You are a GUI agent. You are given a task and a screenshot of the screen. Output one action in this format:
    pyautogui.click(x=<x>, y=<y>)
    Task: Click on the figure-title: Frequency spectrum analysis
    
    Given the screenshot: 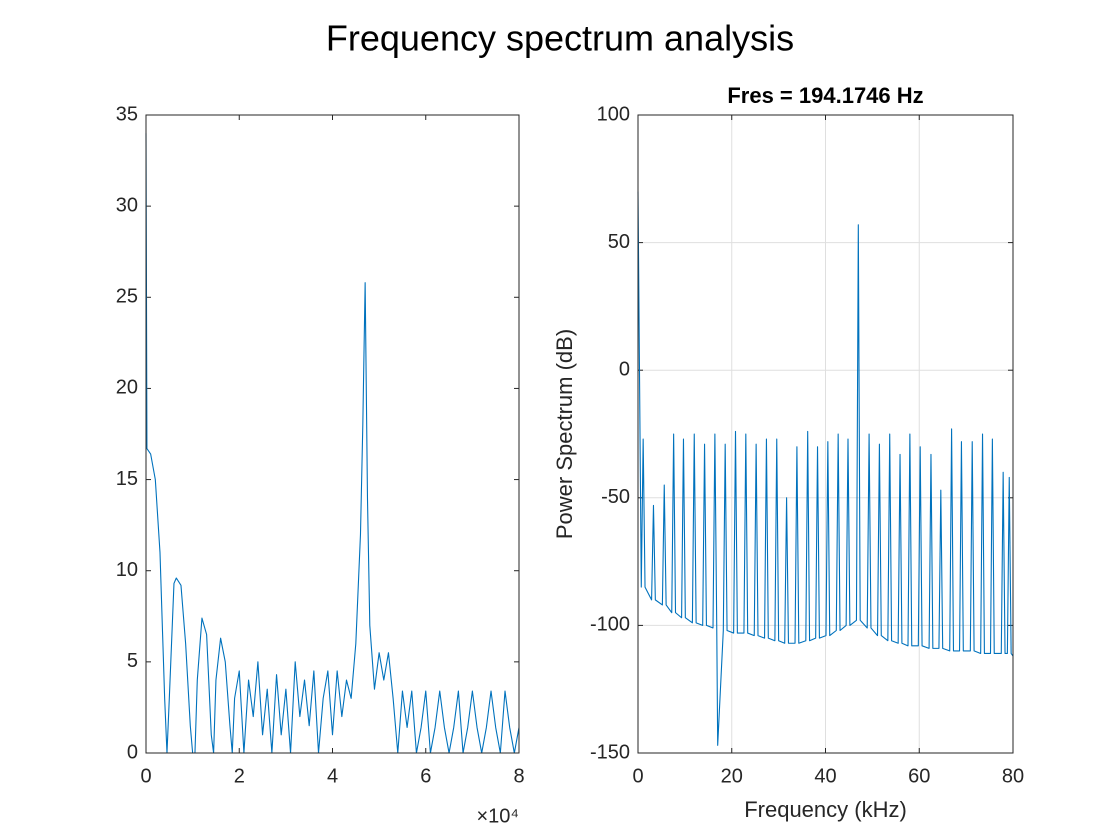 What is the action you would take?
    pyautogui.click(x=560, y=38)
    